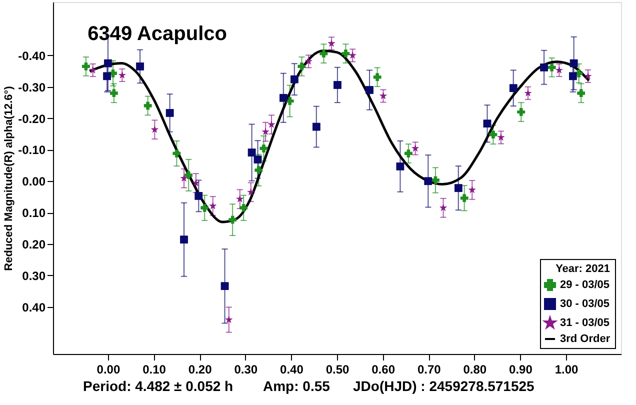 The width and height of the screenshot is (636, 405). What do you see at coordinates (585, 285) in the screenshot?
I see `legend-label: 29 - 03/05` at bounding box center [585, 285].